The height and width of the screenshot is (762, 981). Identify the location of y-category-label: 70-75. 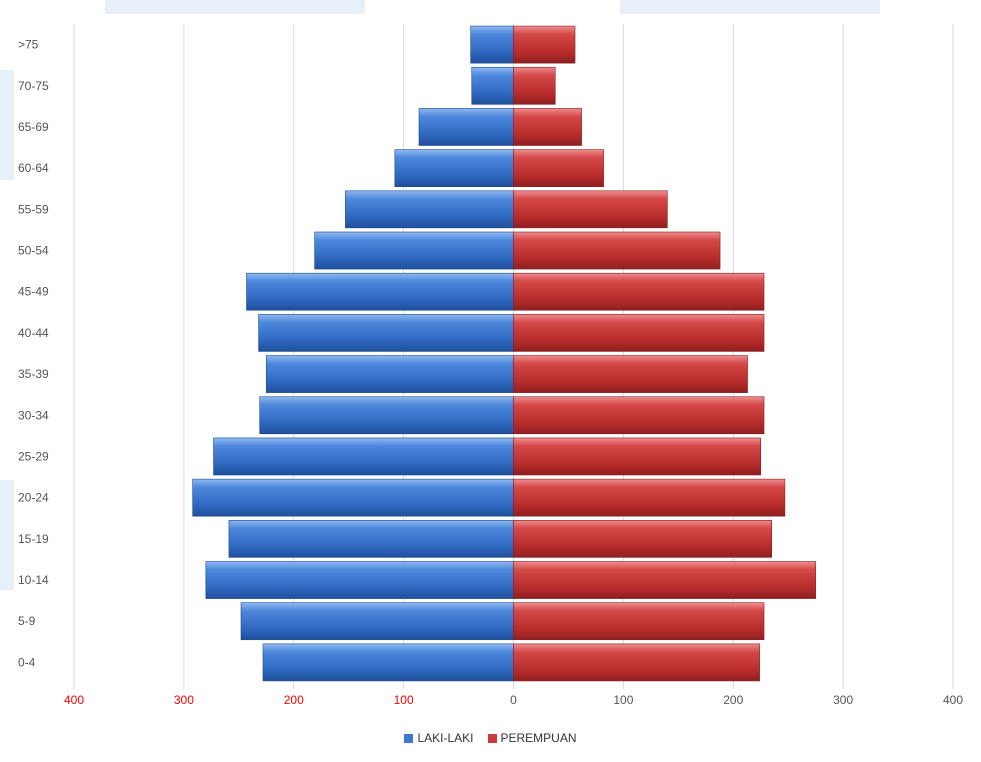
(33, 86).